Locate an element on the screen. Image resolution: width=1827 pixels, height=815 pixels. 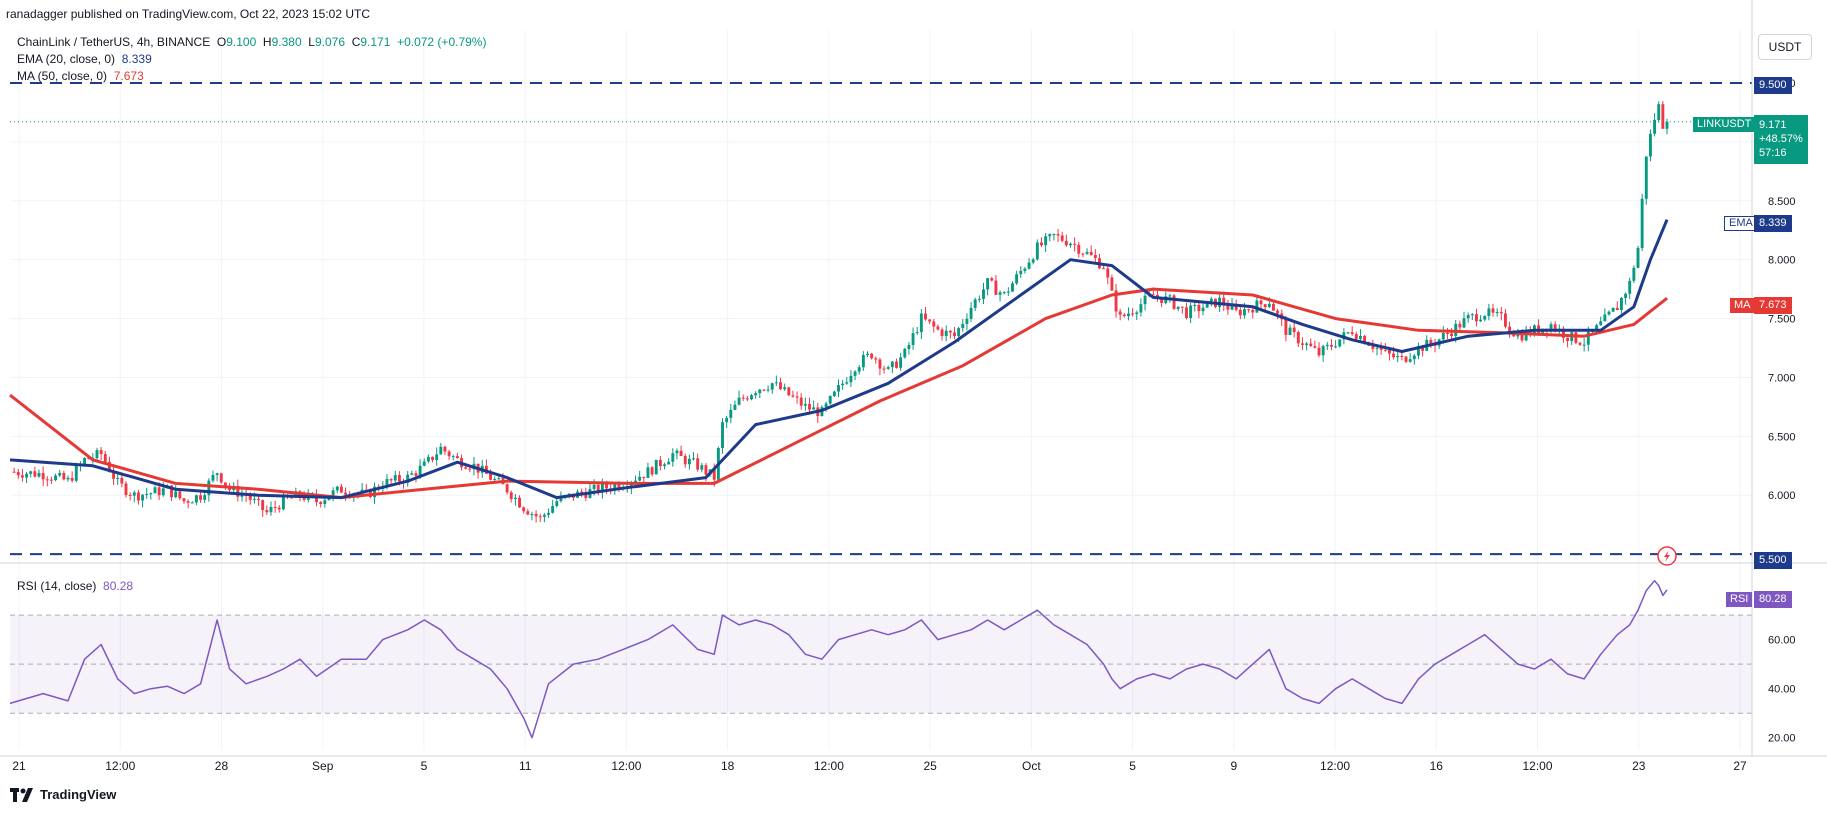
ema-legend: EMA (20, close, 0) 8.339 is located at coordinates (84, 59).